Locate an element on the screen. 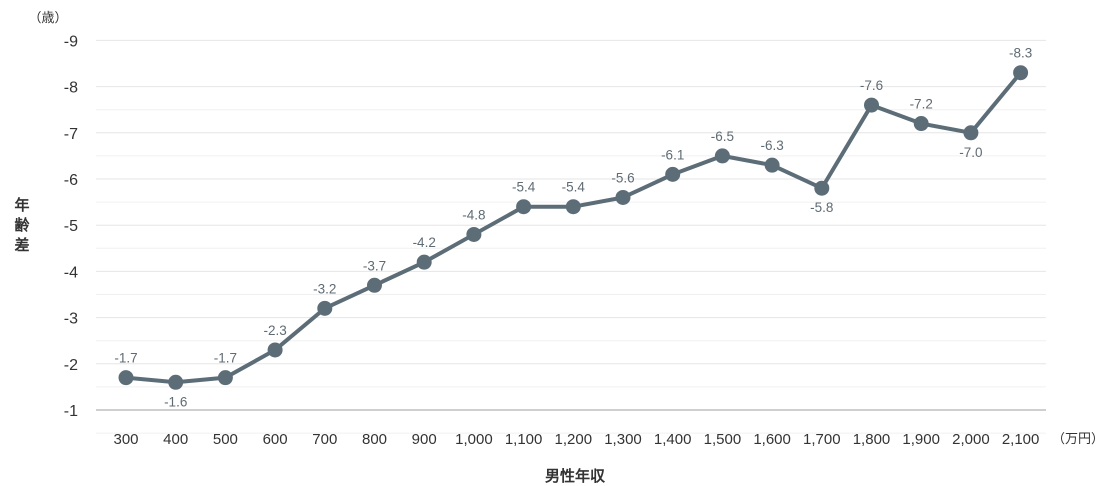 This screenshot has width=1106, height=486. data-label: -7.2 is located at coordinates (921, 104).